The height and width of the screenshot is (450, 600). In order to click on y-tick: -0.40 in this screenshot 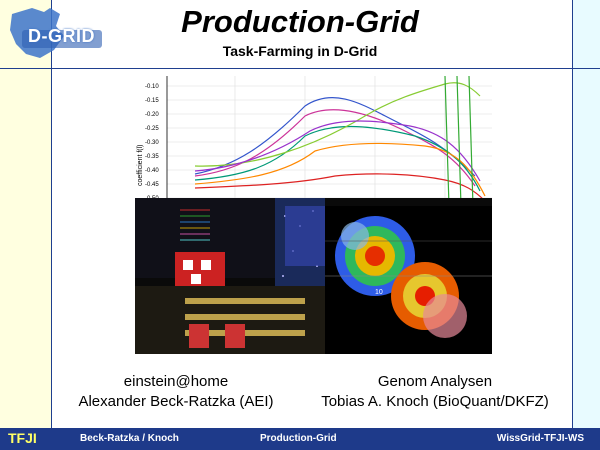, I will do `click(152, 171)`.